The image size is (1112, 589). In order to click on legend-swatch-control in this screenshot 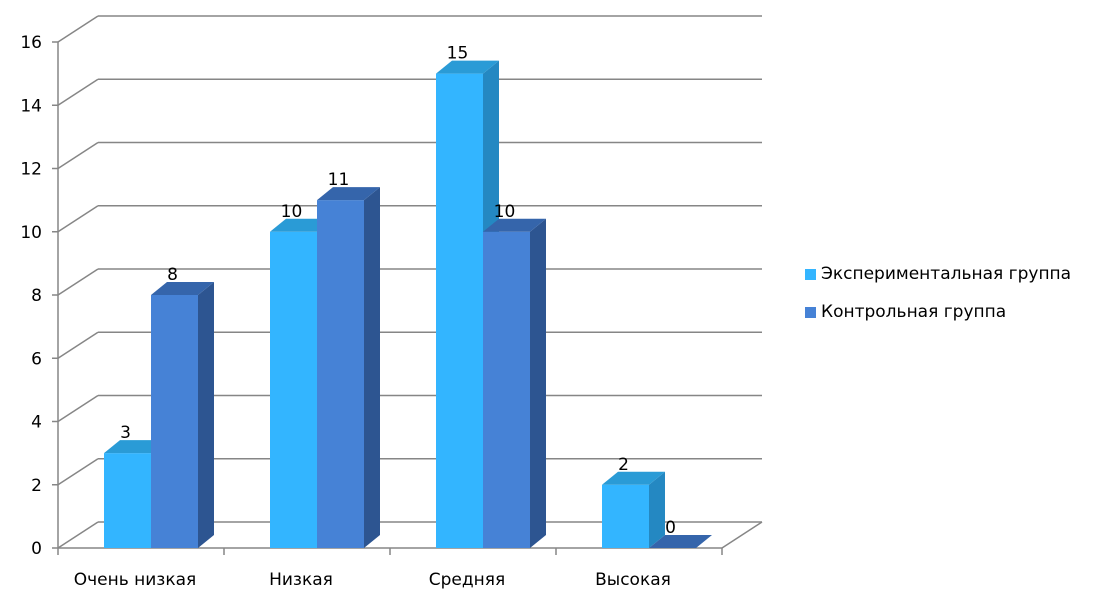, I will do `click(810, 312)`.